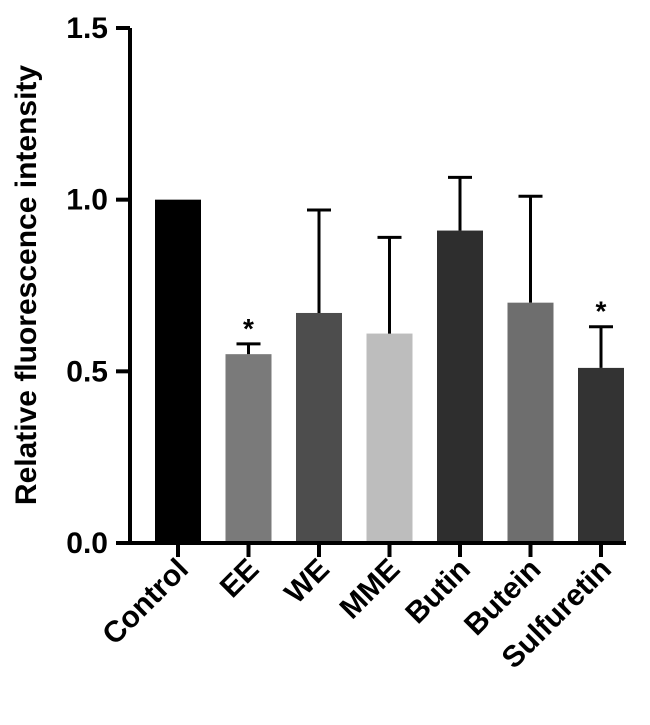  What do you see at coordinates (307, 582) in the screenshot?
I see `x-tick-label: WE` at bounding box center [307, 582].